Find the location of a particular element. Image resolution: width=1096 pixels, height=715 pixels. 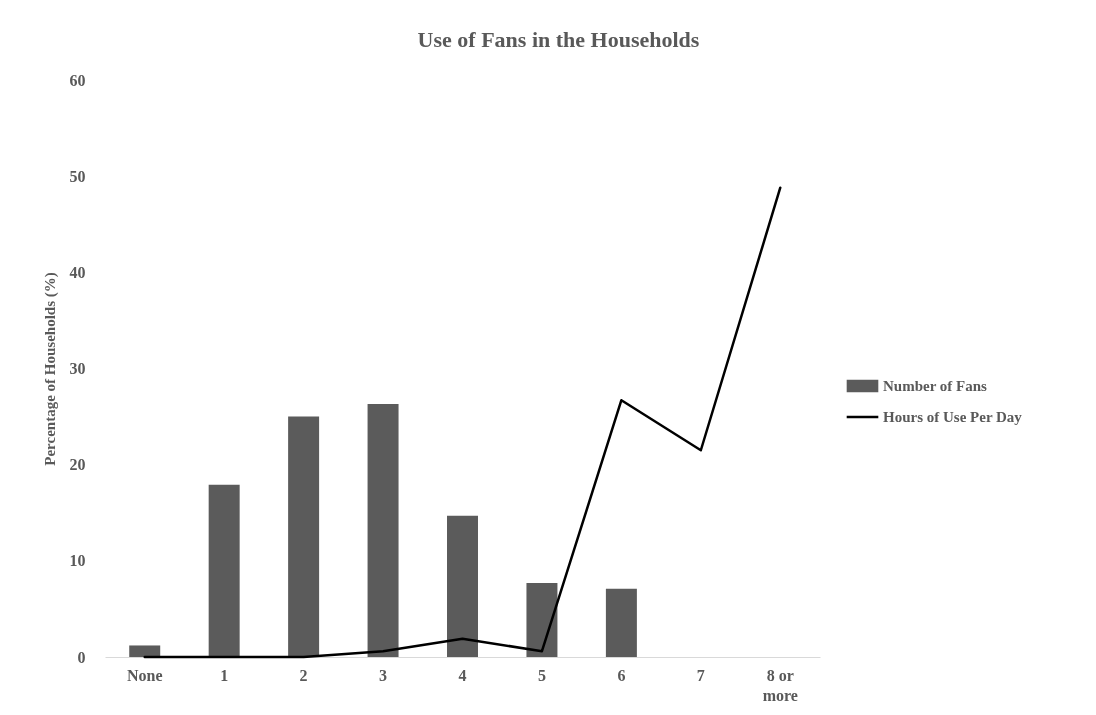

y-tick-label: 20 is located at coordinates (77, 465).